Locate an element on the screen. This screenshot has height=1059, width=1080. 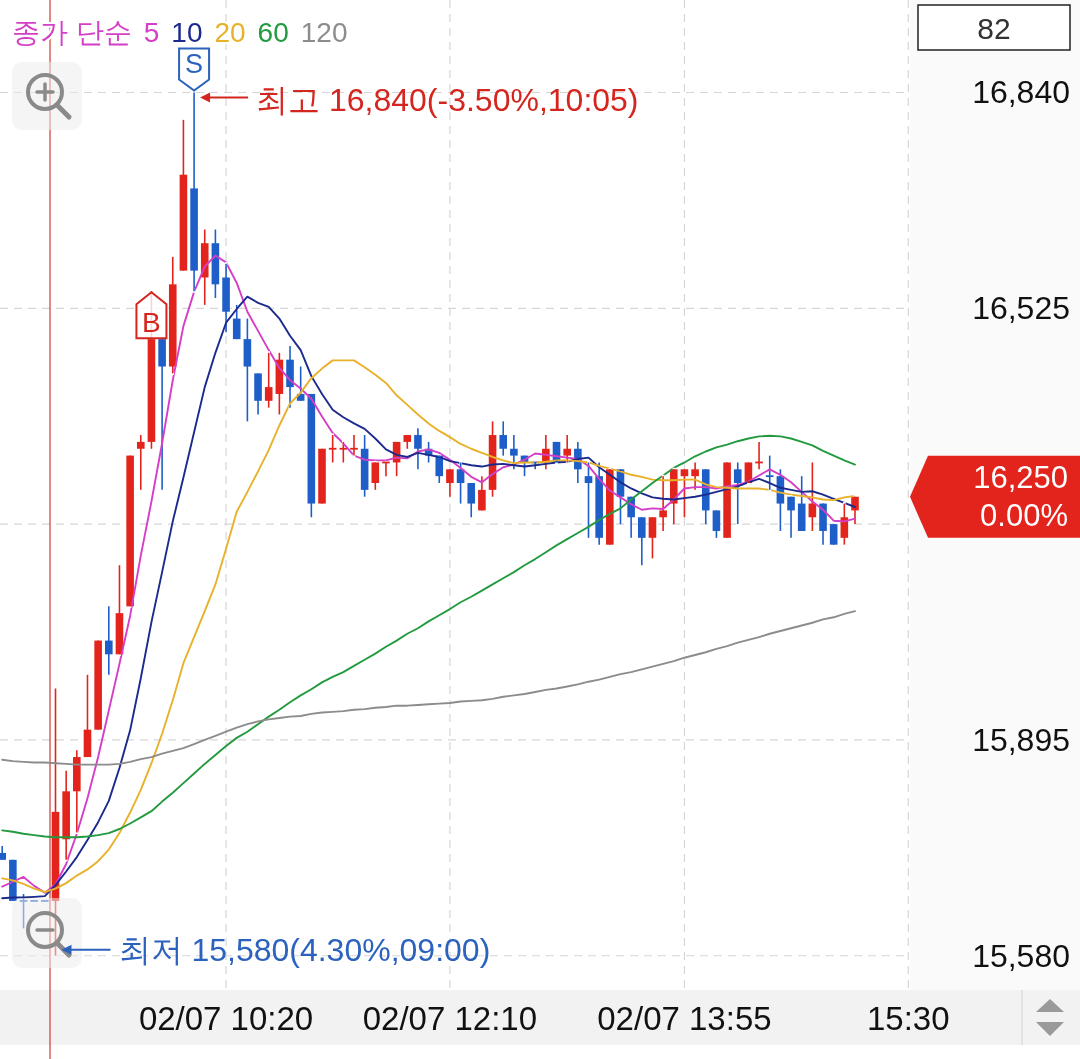
y-tick-label: 16,840 is located at coordinates (1021, 92).